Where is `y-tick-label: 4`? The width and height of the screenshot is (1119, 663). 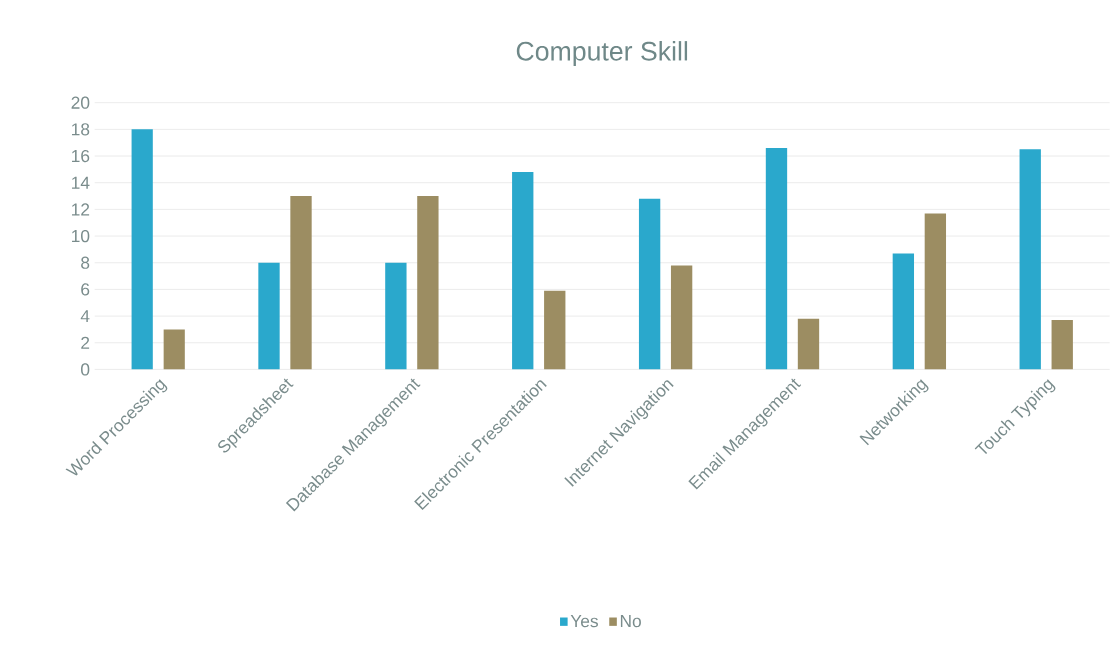 y-tick-label: 4 is located at coordinates (85, 316).